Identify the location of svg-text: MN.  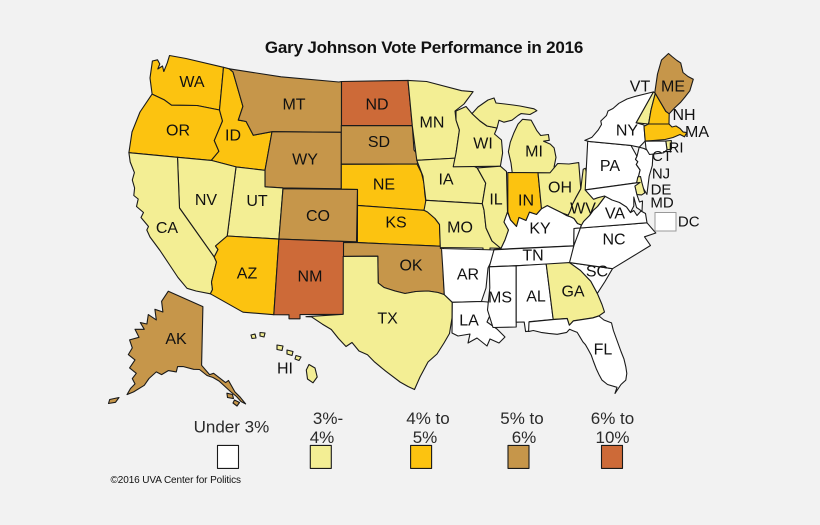
(432, 122).